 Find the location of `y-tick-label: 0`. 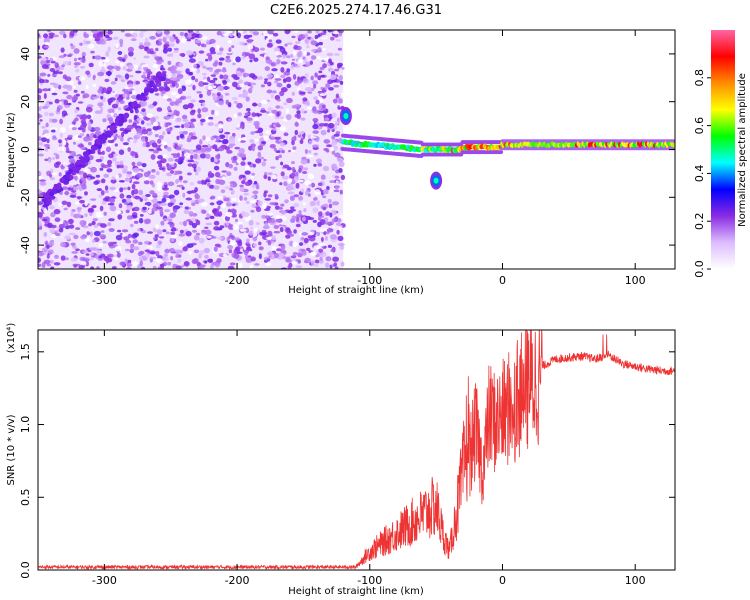

y-tick-label: 0 is located at coordinates (25, 149).